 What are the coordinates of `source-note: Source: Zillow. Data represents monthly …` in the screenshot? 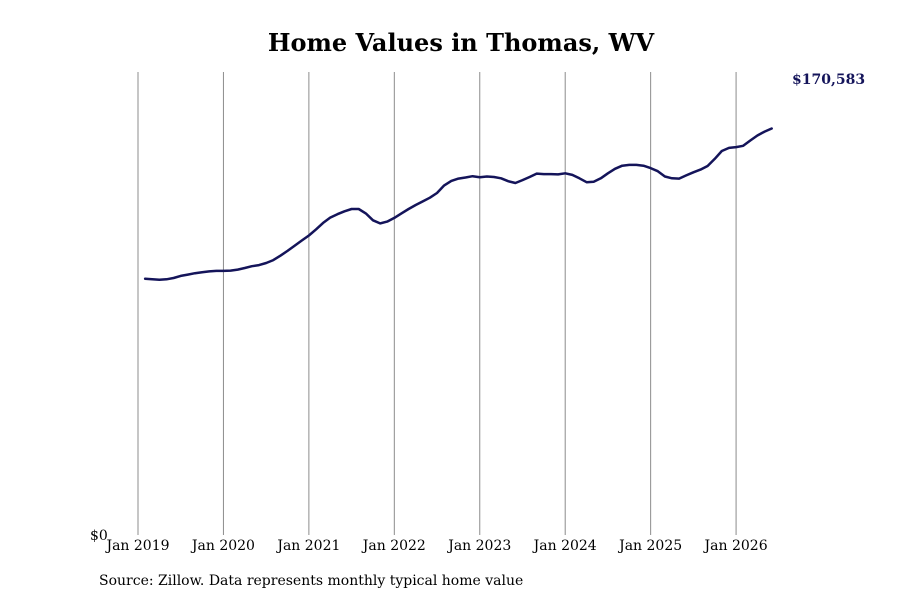 It's located at (311, 581).